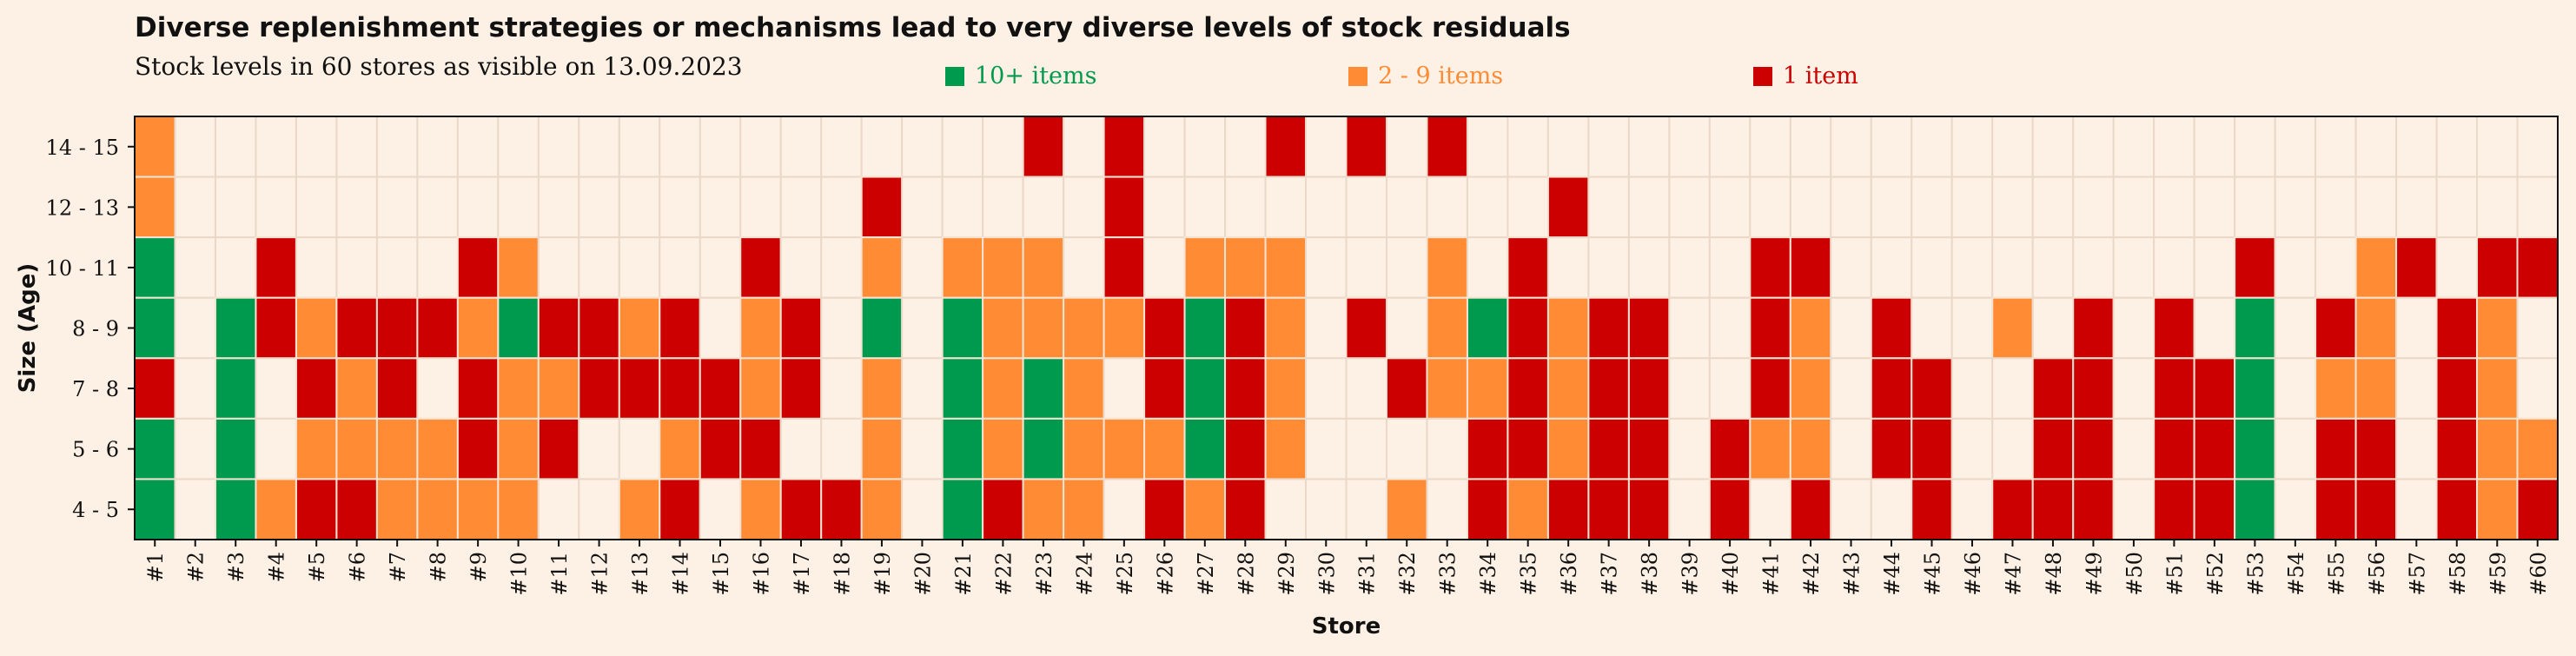 Image resolution: width=2576 pixels, height=656 pixels. I want to click on y-tick-label: 12 - 13, so click(82, 207).